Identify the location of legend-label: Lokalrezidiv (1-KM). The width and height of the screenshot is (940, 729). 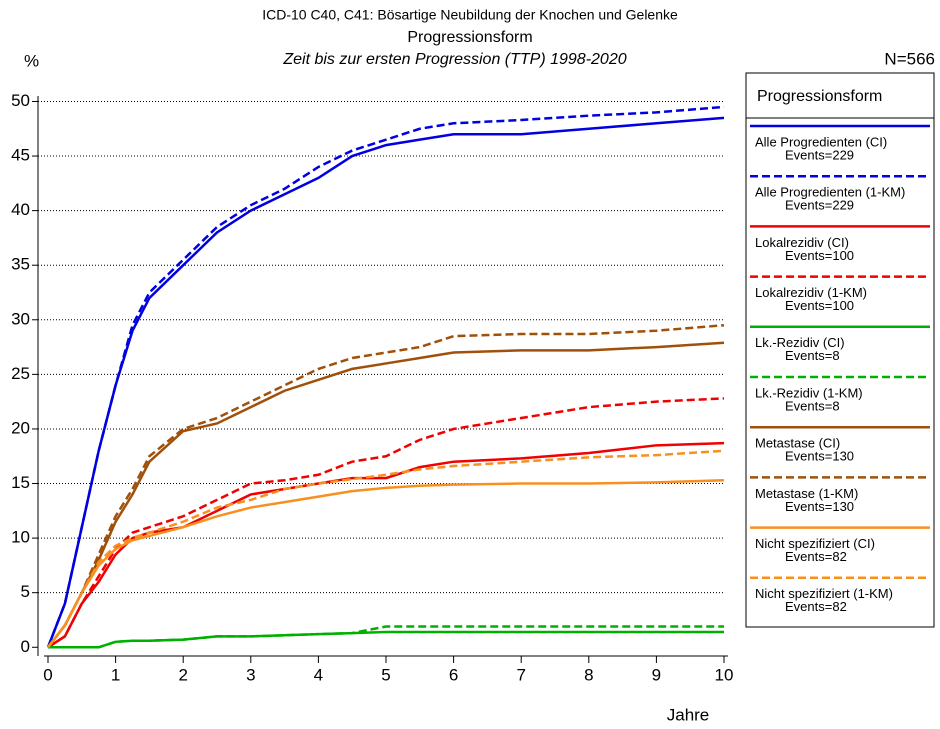
(811, 292).